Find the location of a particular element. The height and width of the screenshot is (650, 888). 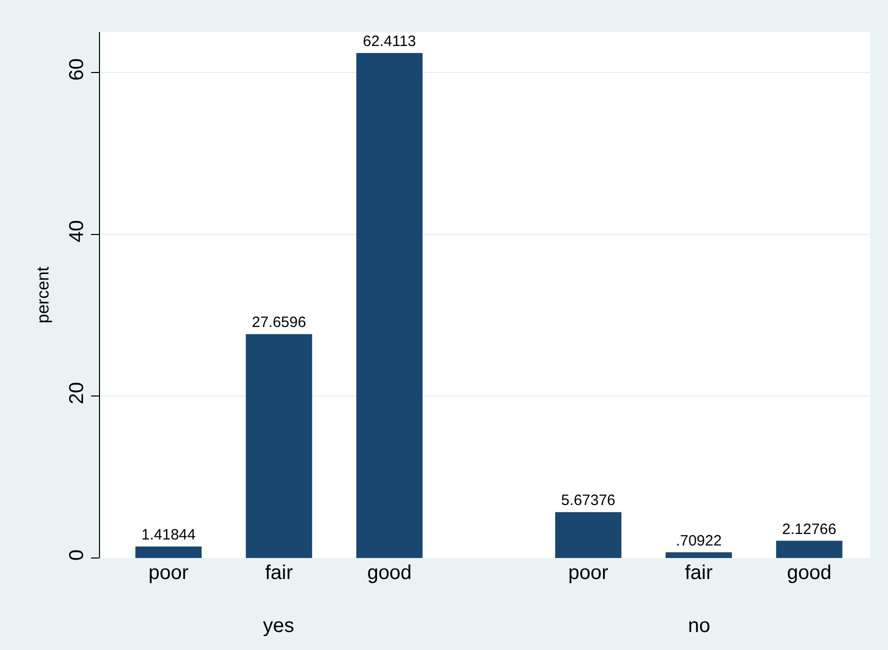

y-tick-label: 0 is located at coordinates (77, 555).